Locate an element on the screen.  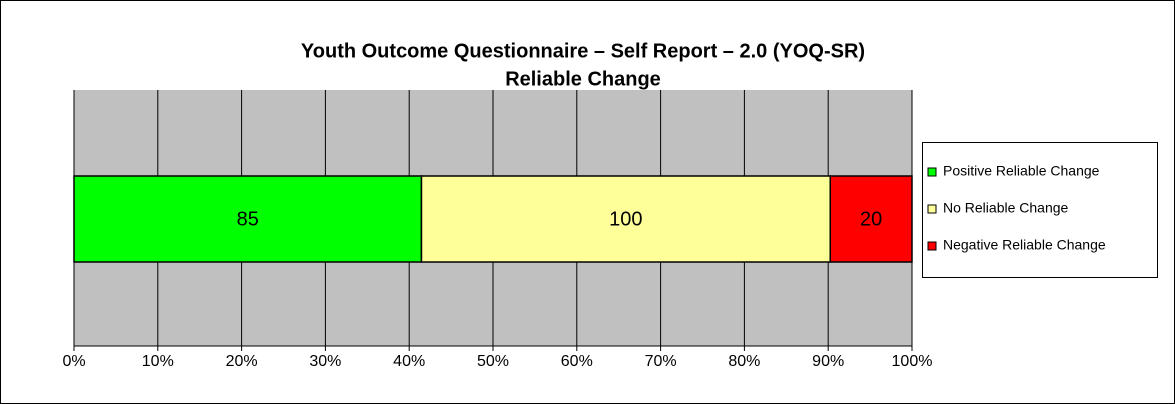
data-label: 85 is located at coordinates (248, 219).